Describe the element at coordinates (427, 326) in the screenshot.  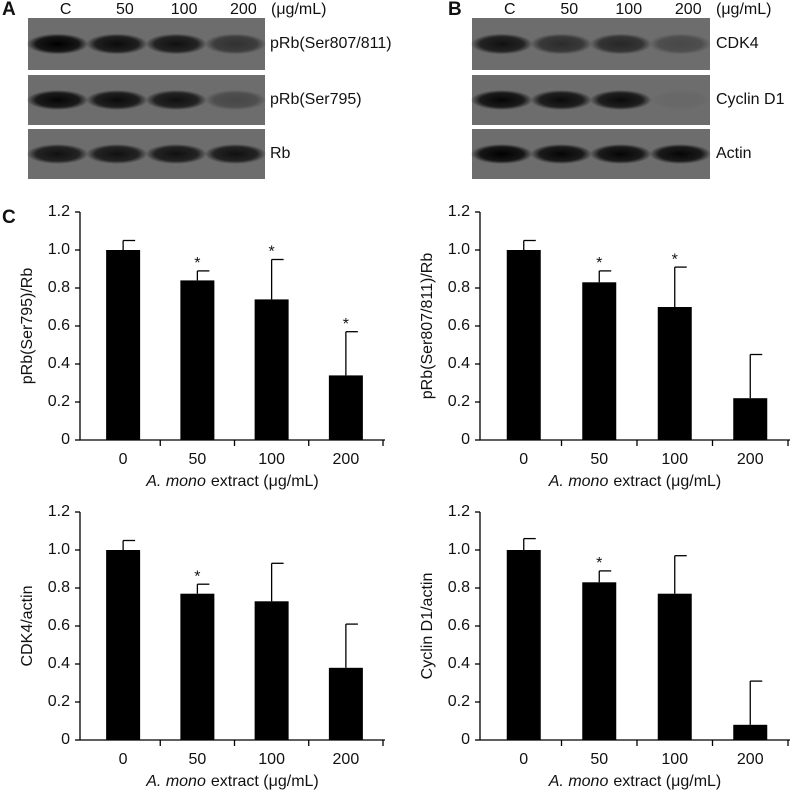
I see `y-axis-label: pRb(Ser807/811)/Rb` at that location.